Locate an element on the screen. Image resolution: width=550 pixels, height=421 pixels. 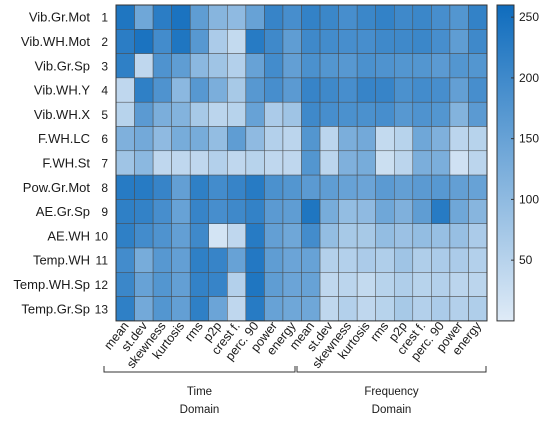
group-label: Time is located at coordinates (199, 392).